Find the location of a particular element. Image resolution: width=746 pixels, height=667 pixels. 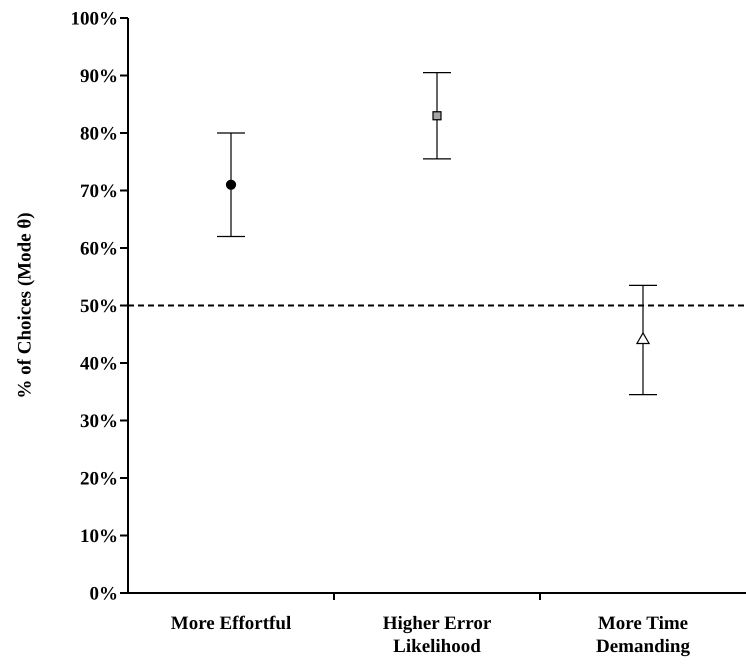

y-axis-title: % of Choices (Mode θ) is located at coordinates (25, 305).